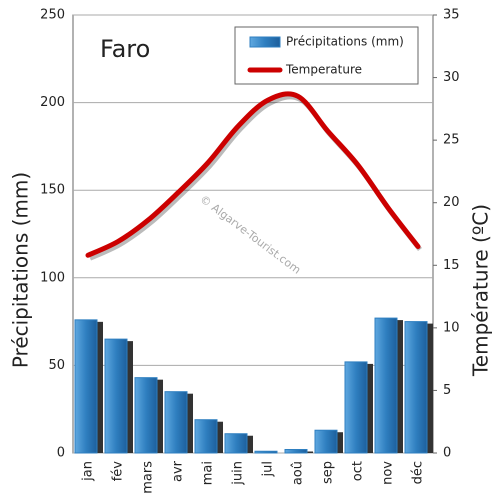 The image size is (499, 500). Describe the element at coordinates (268, 469) in the screenshot. I see `x-tick-label: jul` at that location.